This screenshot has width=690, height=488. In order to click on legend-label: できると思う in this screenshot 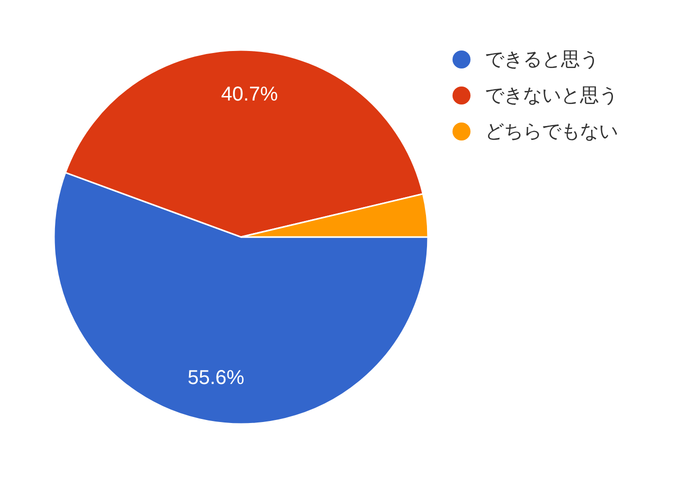, I will do `click(542, 59)`.